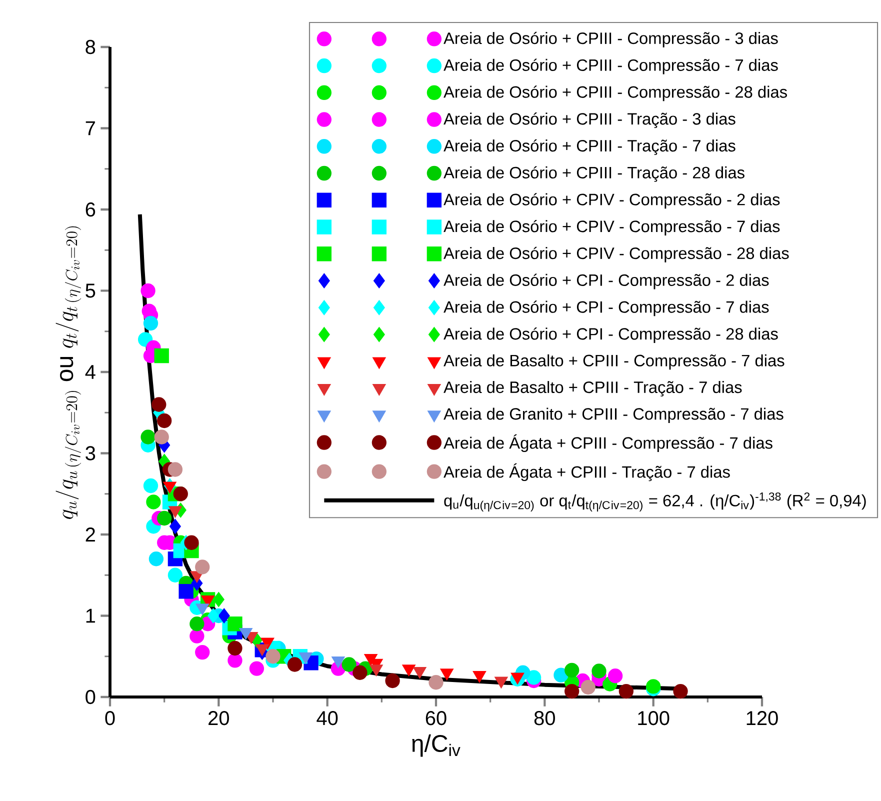 The width and height of the screenshot is (881, 801). I want to click on y-tick-label: 1, so click(90, 615).